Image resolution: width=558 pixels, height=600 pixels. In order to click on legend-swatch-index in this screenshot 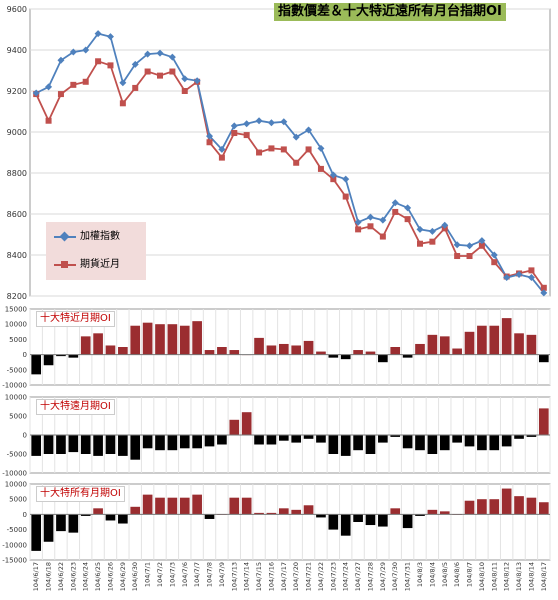, I will do `click(65, 236)`.